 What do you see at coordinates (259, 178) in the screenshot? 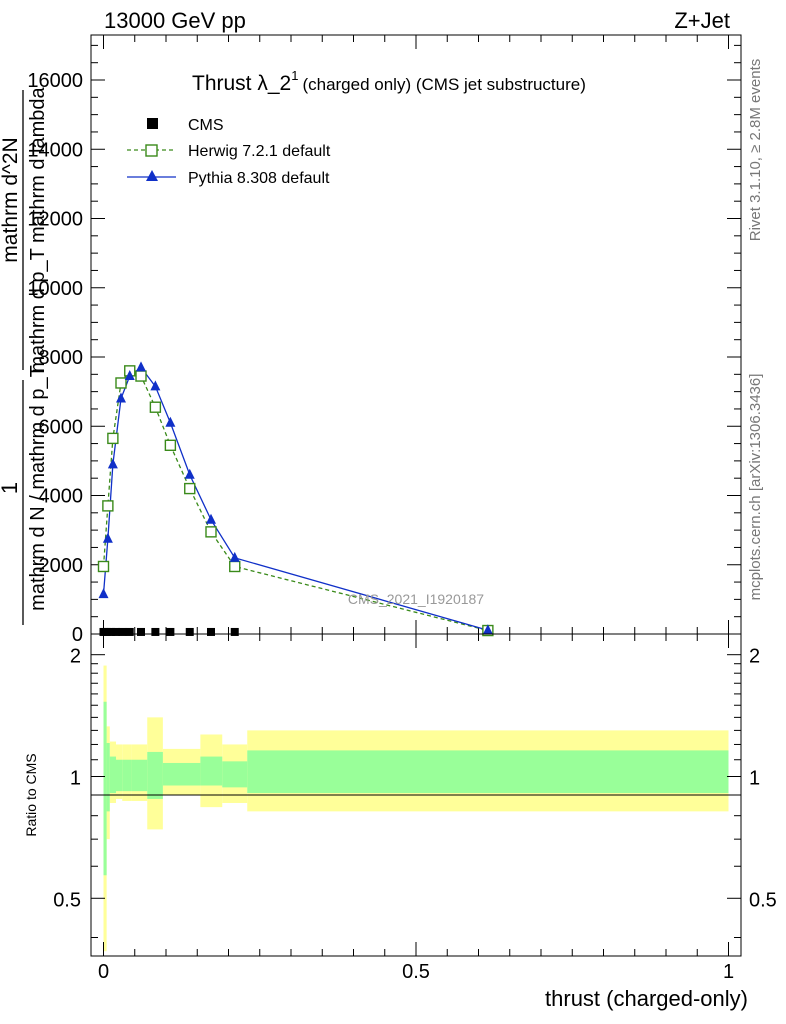
I see `legend-pythia-label: Pythia 8.308 default` at bounding box center [259, 178].